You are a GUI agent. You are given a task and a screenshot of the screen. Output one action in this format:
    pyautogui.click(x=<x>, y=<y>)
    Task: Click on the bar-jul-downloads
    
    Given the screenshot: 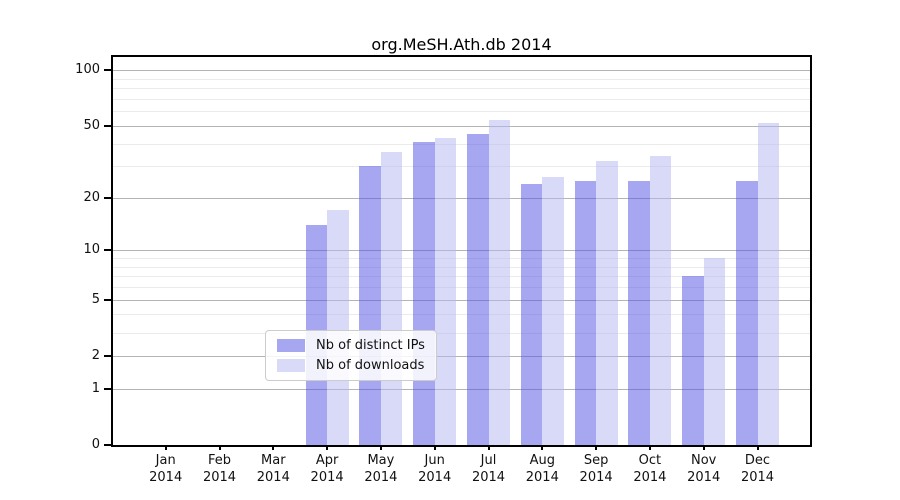 What is the action you would take?
    pyautogui.click(x=499, y=282)
    